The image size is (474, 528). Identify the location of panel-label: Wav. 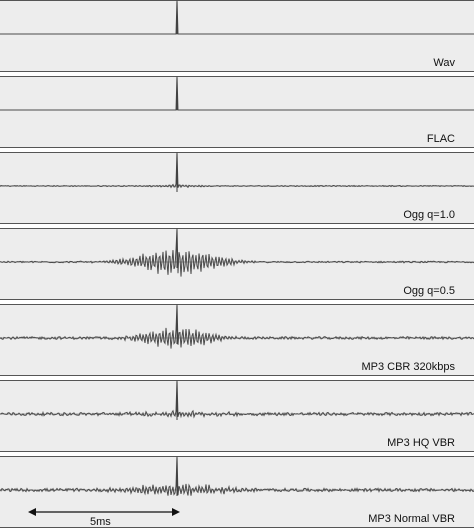
(444, 63).